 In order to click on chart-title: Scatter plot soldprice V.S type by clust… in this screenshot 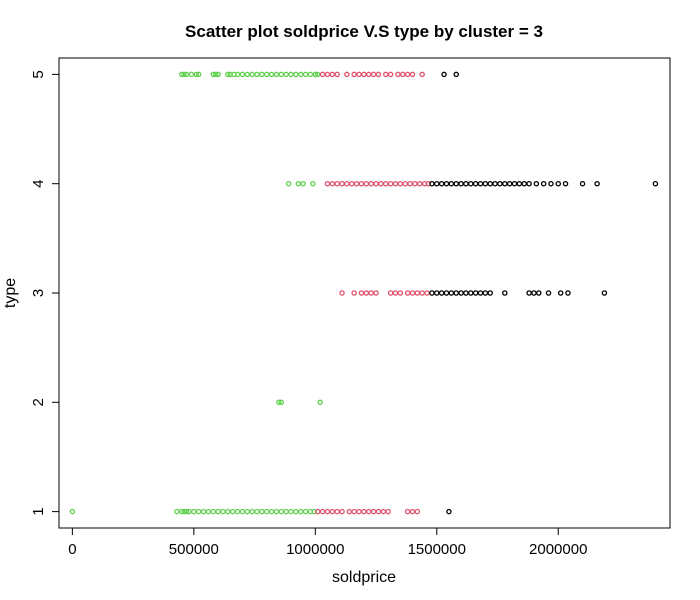, I will do `click(364, 31)`.